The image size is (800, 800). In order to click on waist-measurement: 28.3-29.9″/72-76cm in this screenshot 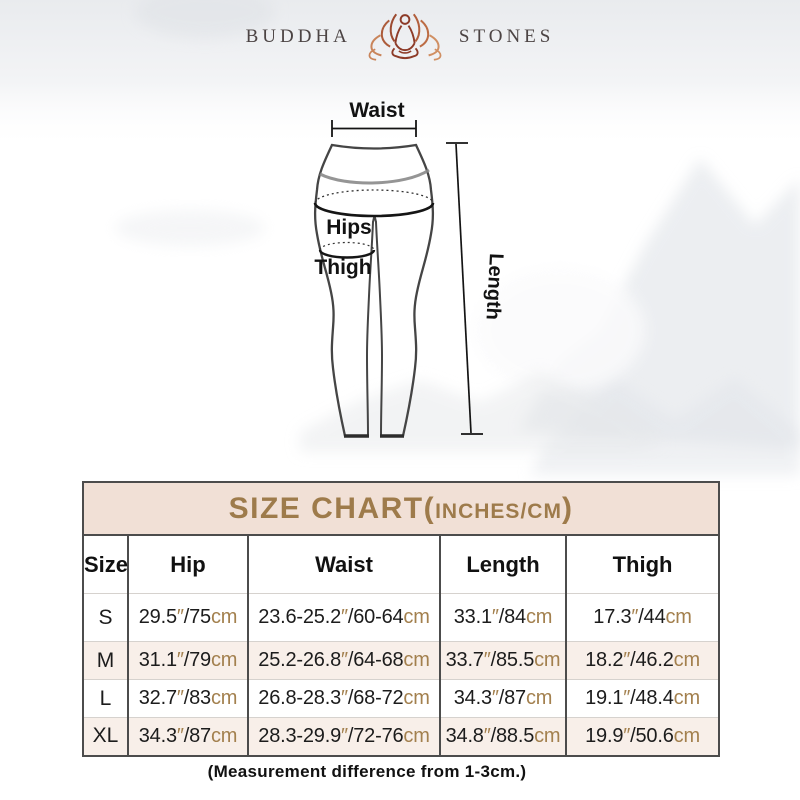, I will do `click(343, 736)`.